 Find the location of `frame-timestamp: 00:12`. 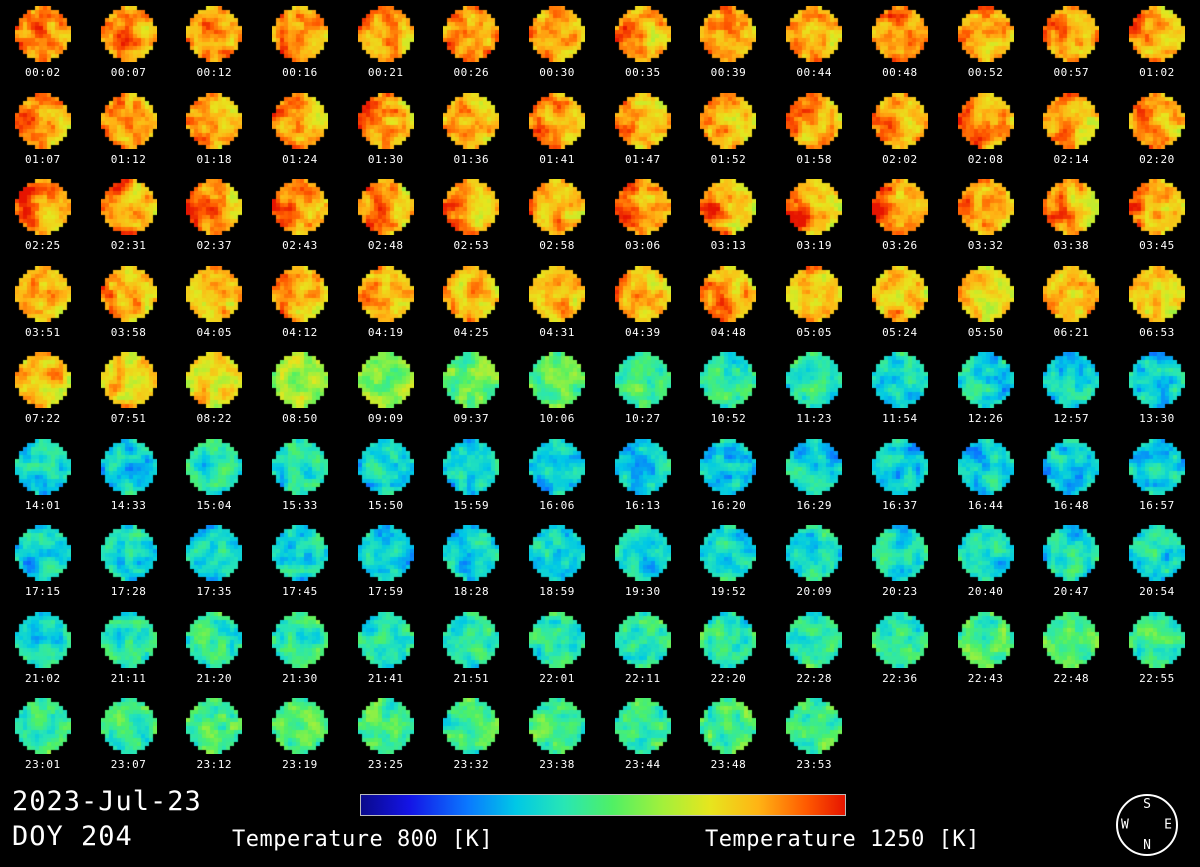

frame-timestamp: 00:12 is located at coordinates (214, 72).